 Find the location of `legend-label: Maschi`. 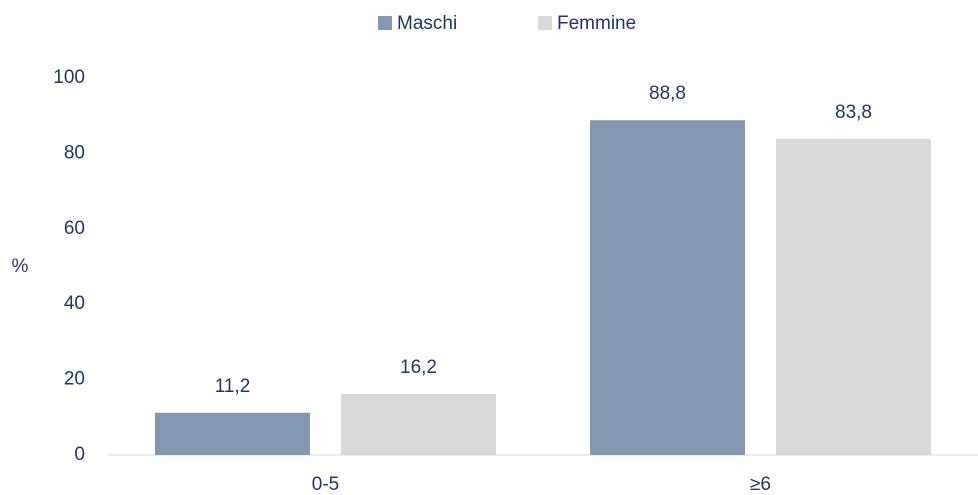

legend-label: Maschi is located at coordinates (427, 23).